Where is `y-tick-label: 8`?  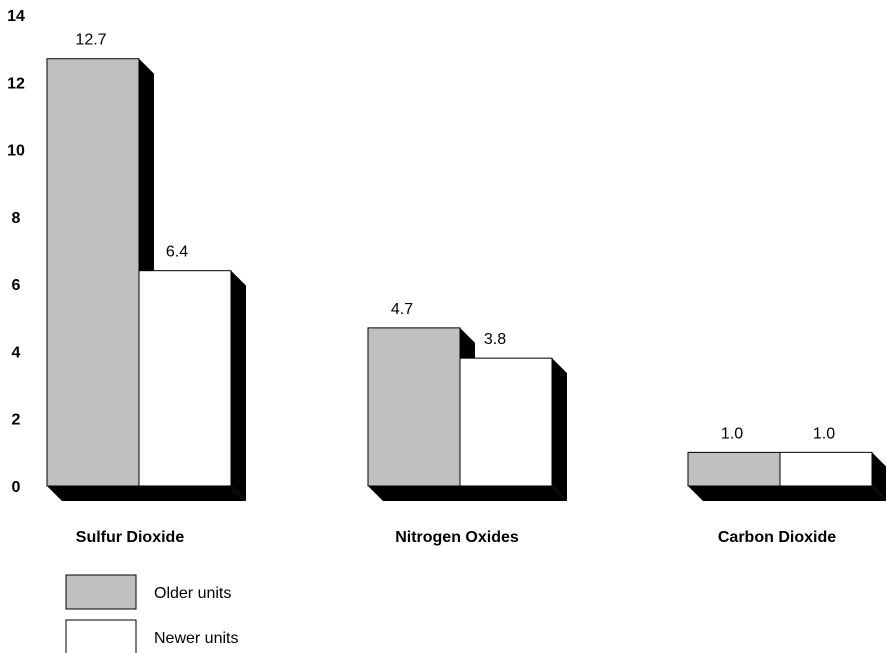
y-tick-label: 8 is located at coordinates (16, 218).